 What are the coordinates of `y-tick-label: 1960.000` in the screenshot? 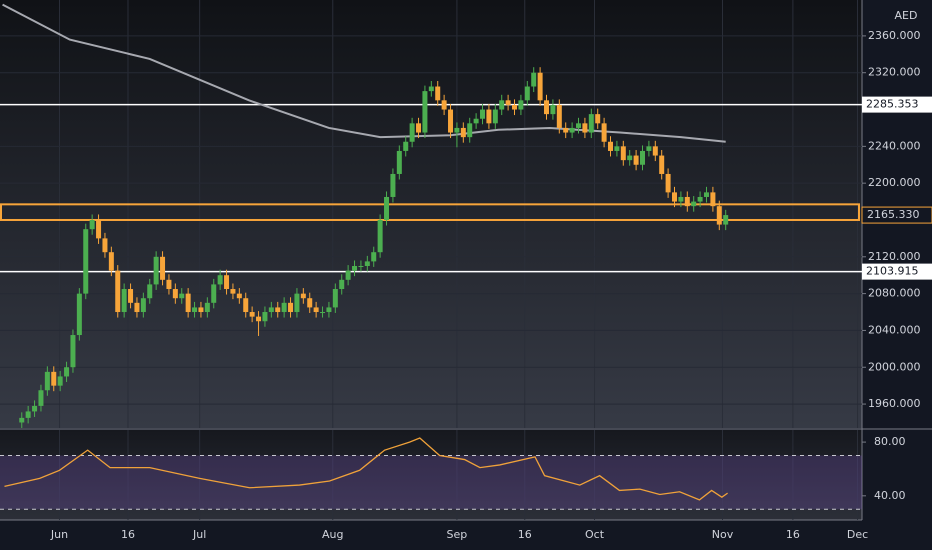 It's located at (894, 403).